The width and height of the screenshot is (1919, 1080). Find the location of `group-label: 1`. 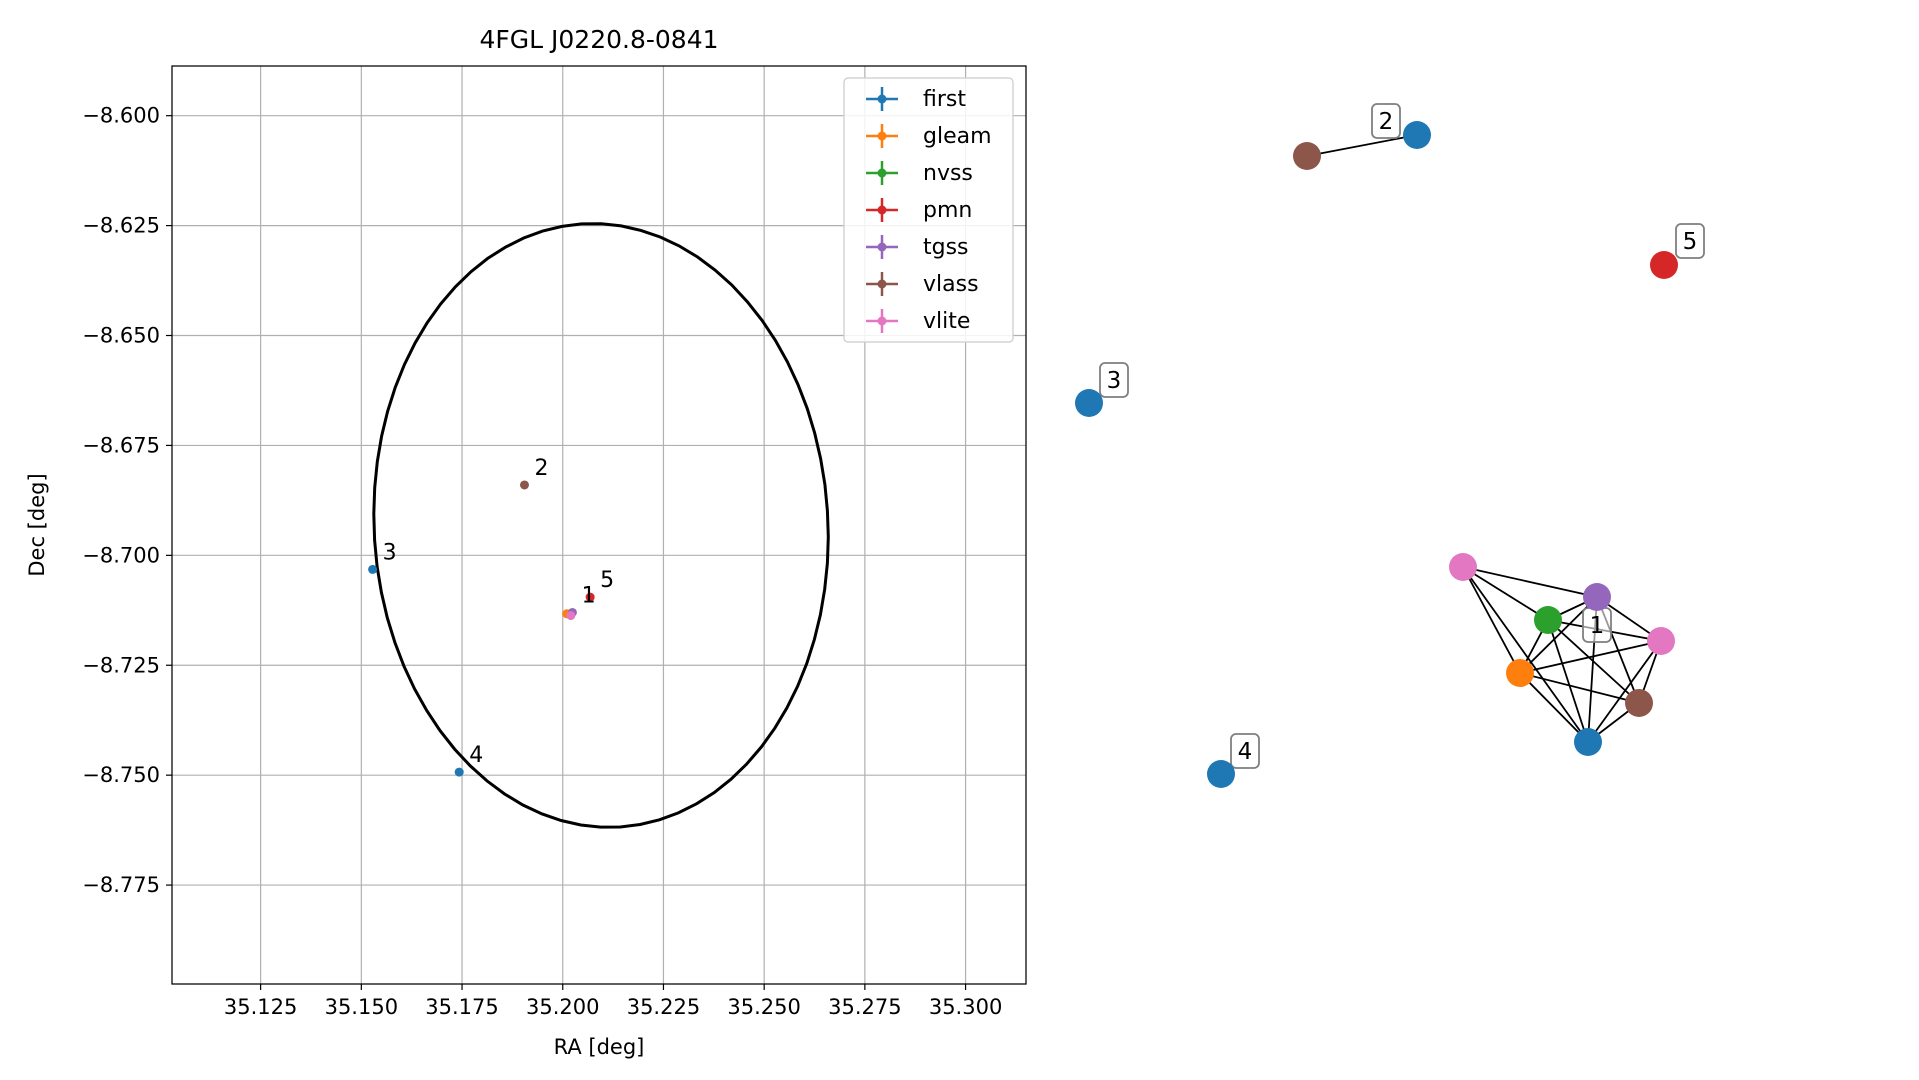

group-label: 1 is located at coordinates (1597, 625).